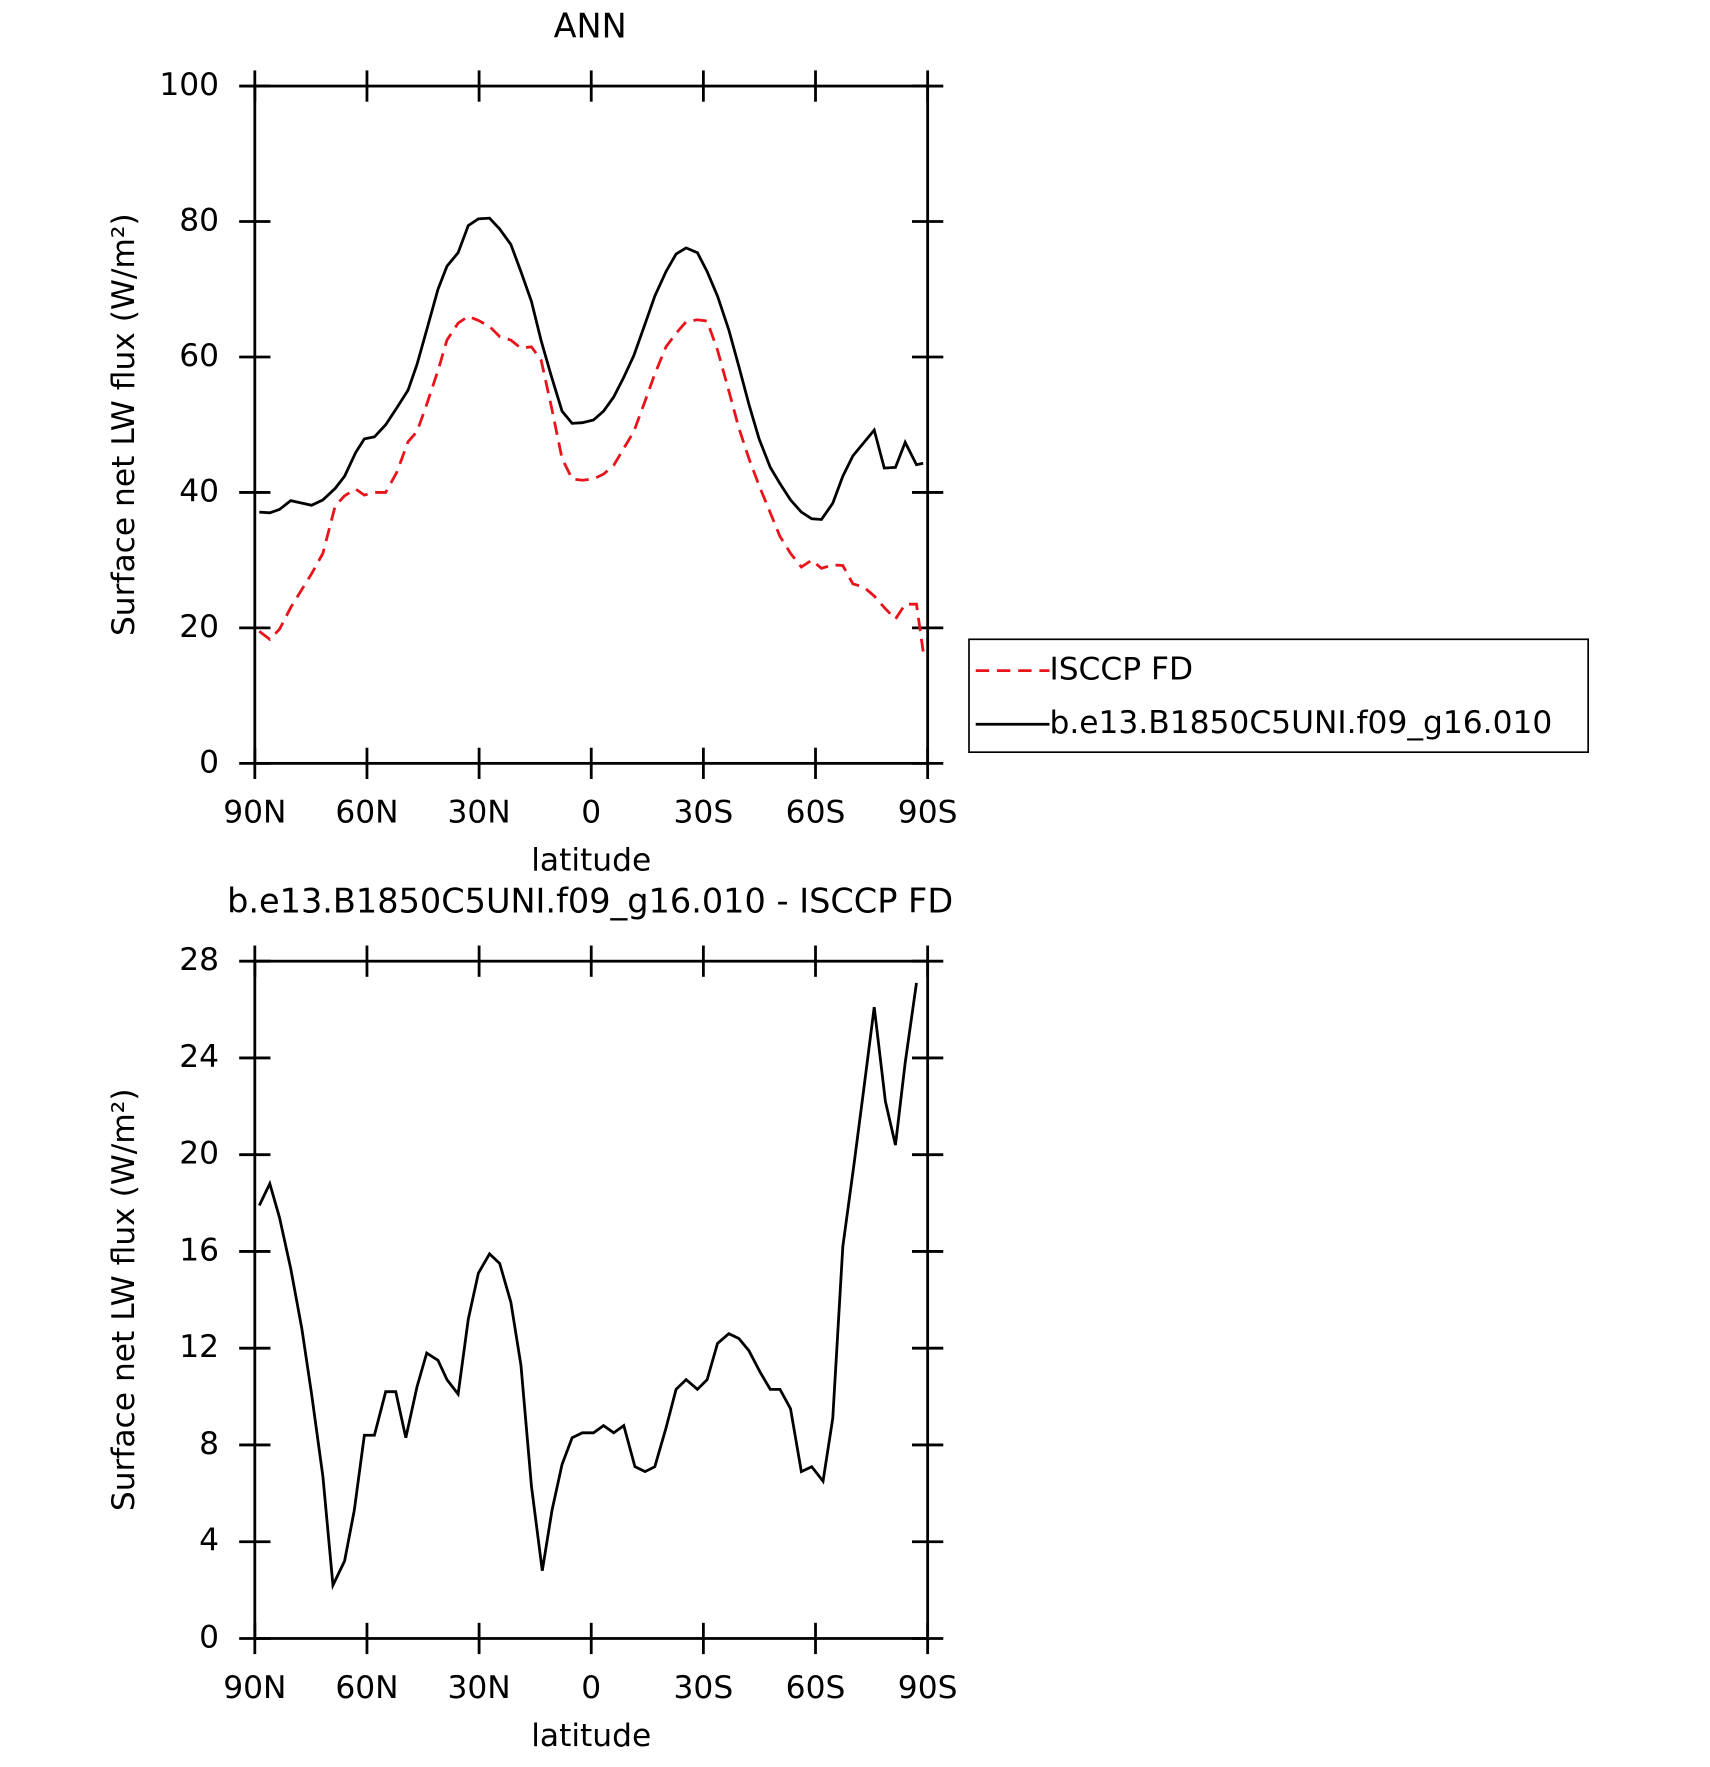 The height and width of the screenshot is (1767, 1710). I want to click on chart-title: b.e13.B1850C5UNI.f09_g16.010 - ISCCP FD, so click(590, 901).